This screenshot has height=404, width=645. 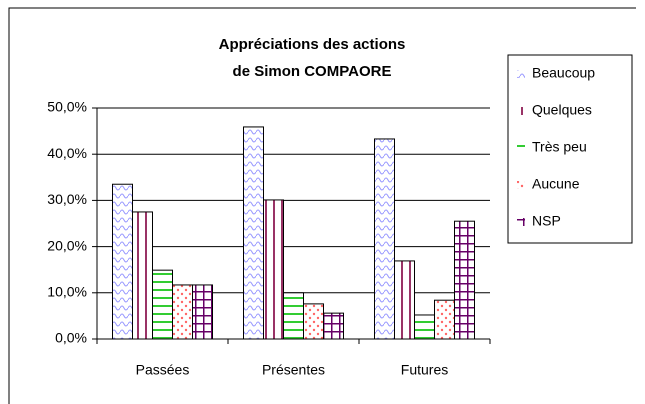 What do you see at coordinates (556, 184) in the screenshot?
I see `legend-label: Aucune` at bounding box center [556, 184].